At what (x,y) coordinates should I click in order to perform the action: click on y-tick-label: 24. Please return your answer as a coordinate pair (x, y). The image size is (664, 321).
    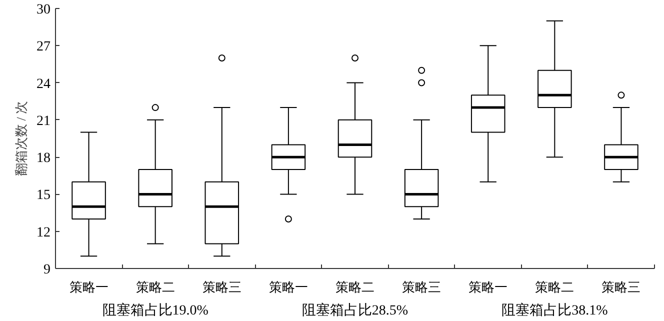
    Looking at the image, I should click on (43, 84).